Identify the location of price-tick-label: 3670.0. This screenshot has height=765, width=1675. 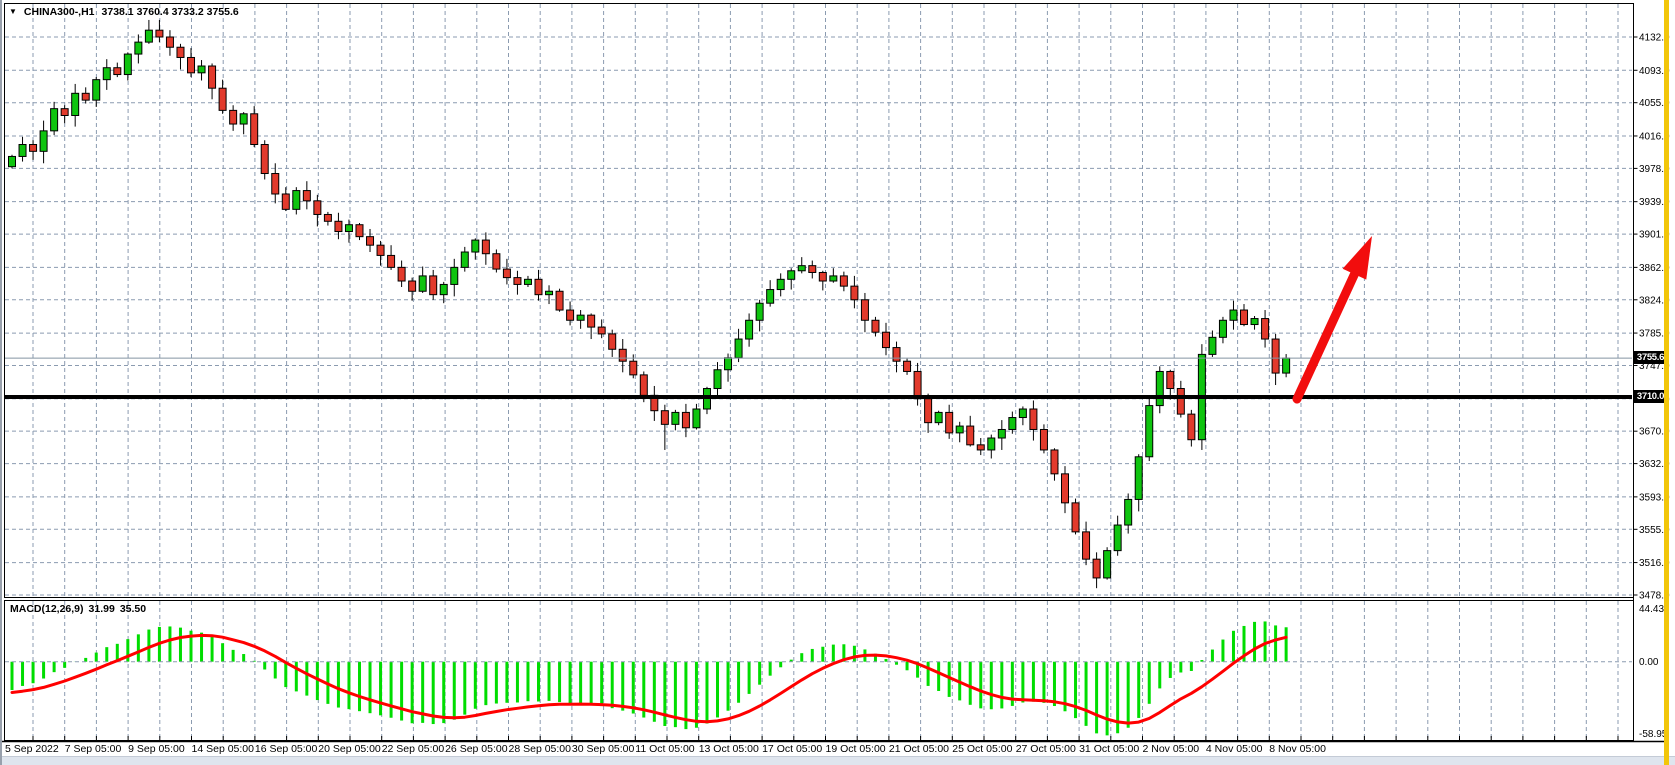
(1654, 432).